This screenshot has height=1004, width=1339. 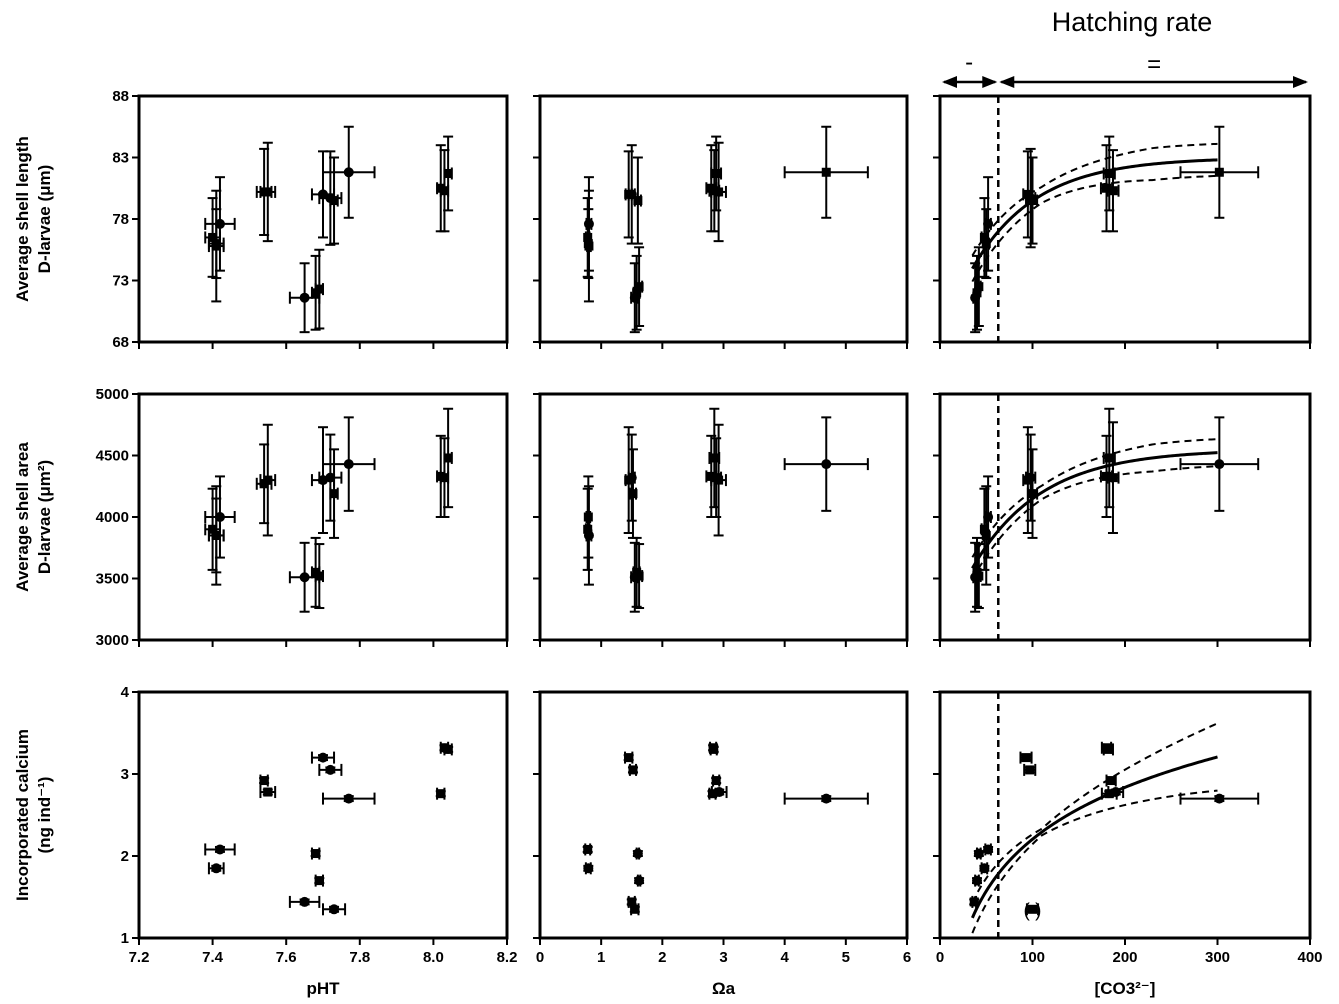 I want to click on panel-p13, so click(x=1122, y=221).